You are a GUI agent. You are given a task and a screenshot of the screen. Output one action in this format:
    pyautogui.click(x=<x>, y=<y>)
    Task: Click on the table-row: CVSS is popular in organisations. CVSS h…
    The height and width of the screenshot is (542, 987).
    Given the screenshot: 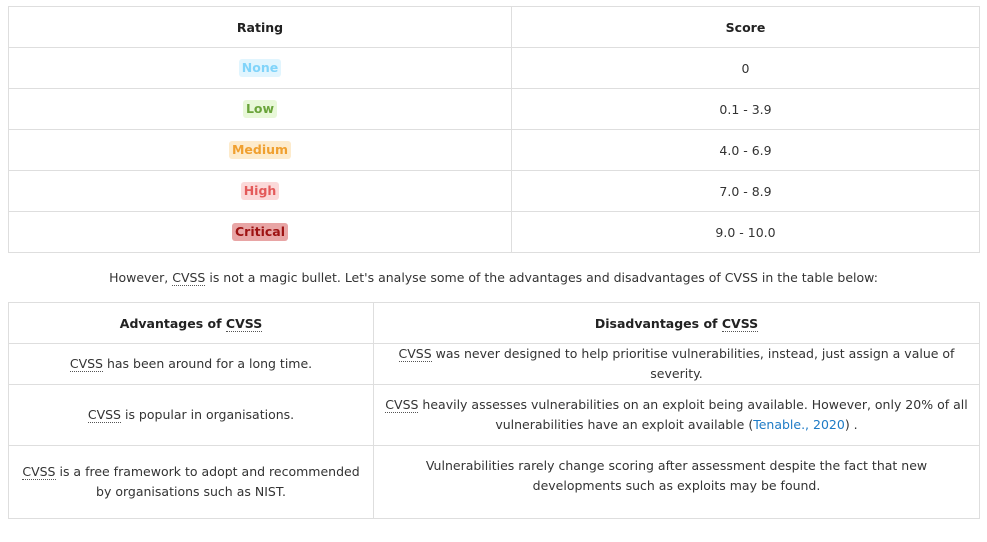 What is the action you would take?
    pyautogui.click(x=494, y=415)
    